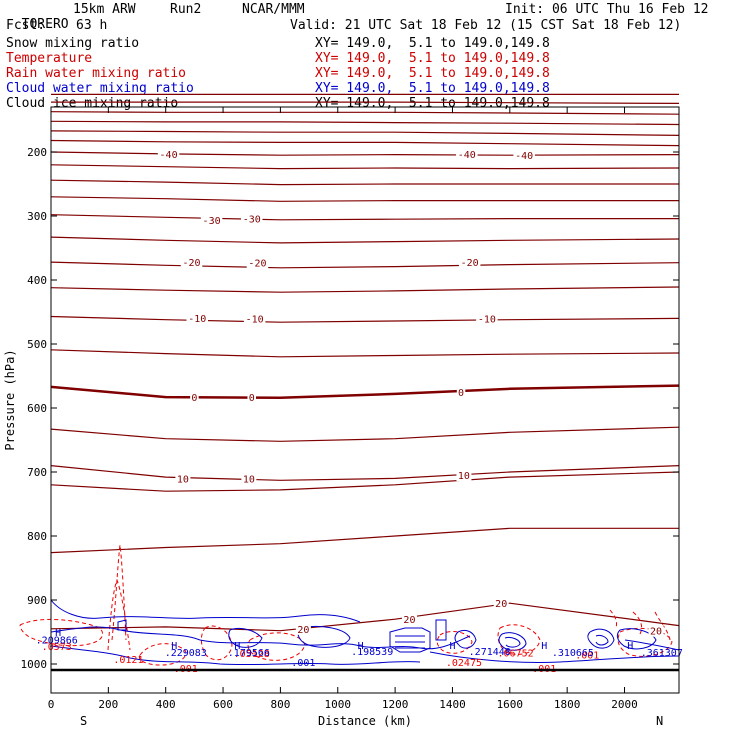 This screenshot has width=740, height=740. What do you see at coordinates (37, 408) in the screenshot?
I see `y-tick-label: 600` at bounding box center [37, 408].